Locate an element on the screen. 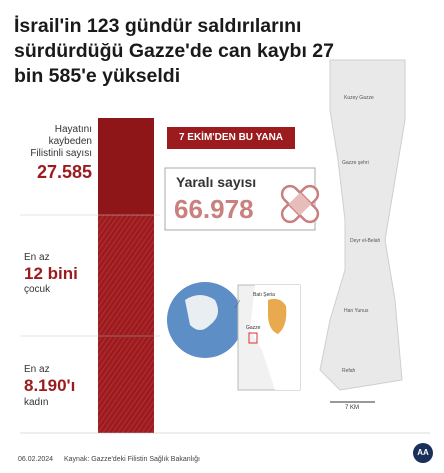 Image resolution: width=444 pixels, height=473 pixels. logo-bg is located at coordinates (423, 453).